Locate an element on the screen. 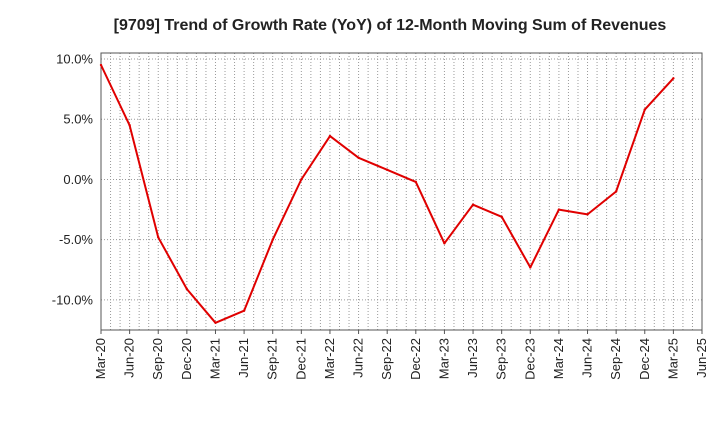 The height and width of the screenshot is (440, 720). y-tick-label: 0.0% is located at coordinates (78, 179).